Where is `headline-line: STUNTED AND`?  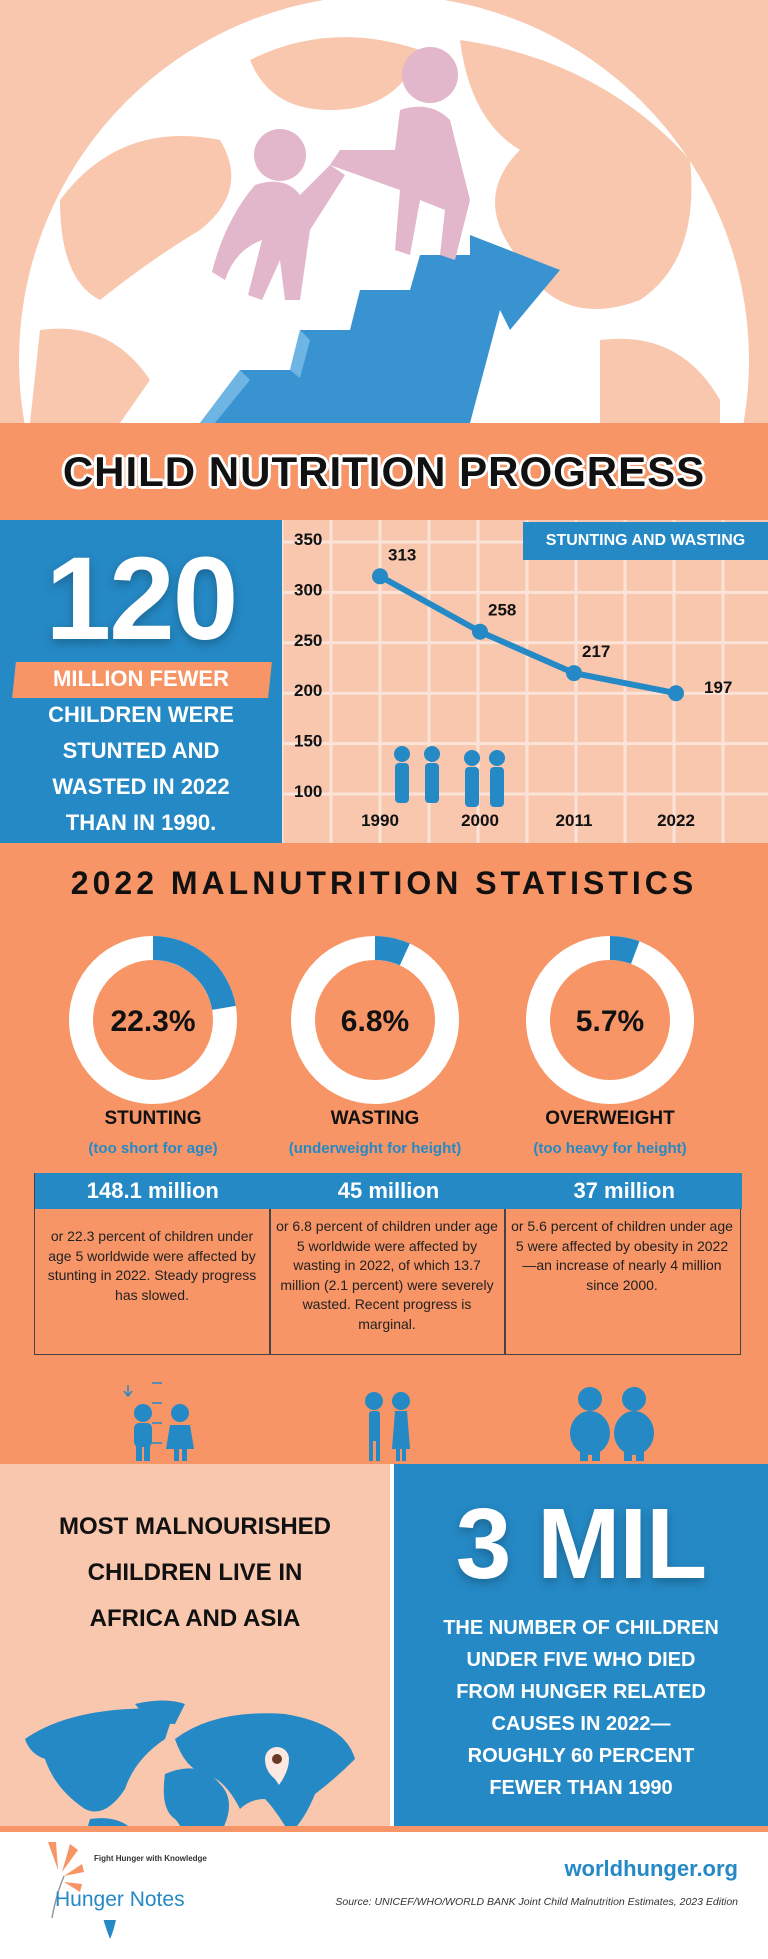 headline-line: STUNTED AND is located at coordinates (141, 750).